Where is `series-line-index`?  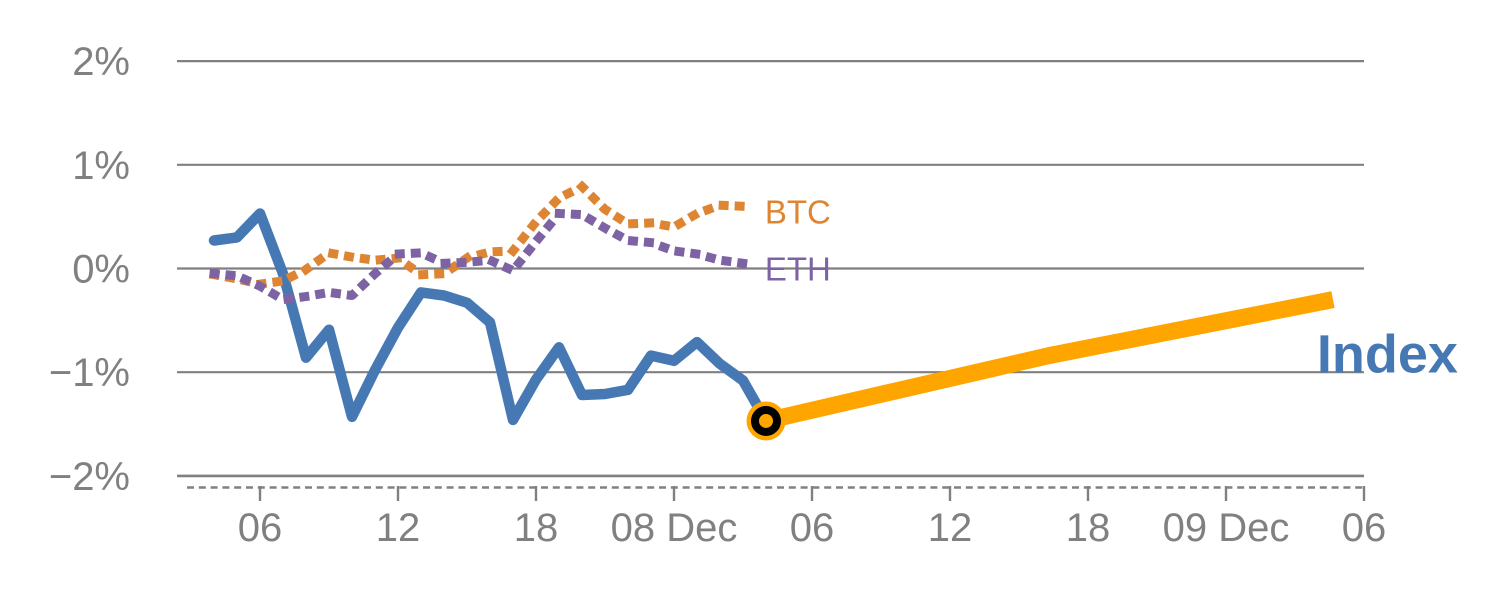
series-line-index is located at coordinates (490, 317).